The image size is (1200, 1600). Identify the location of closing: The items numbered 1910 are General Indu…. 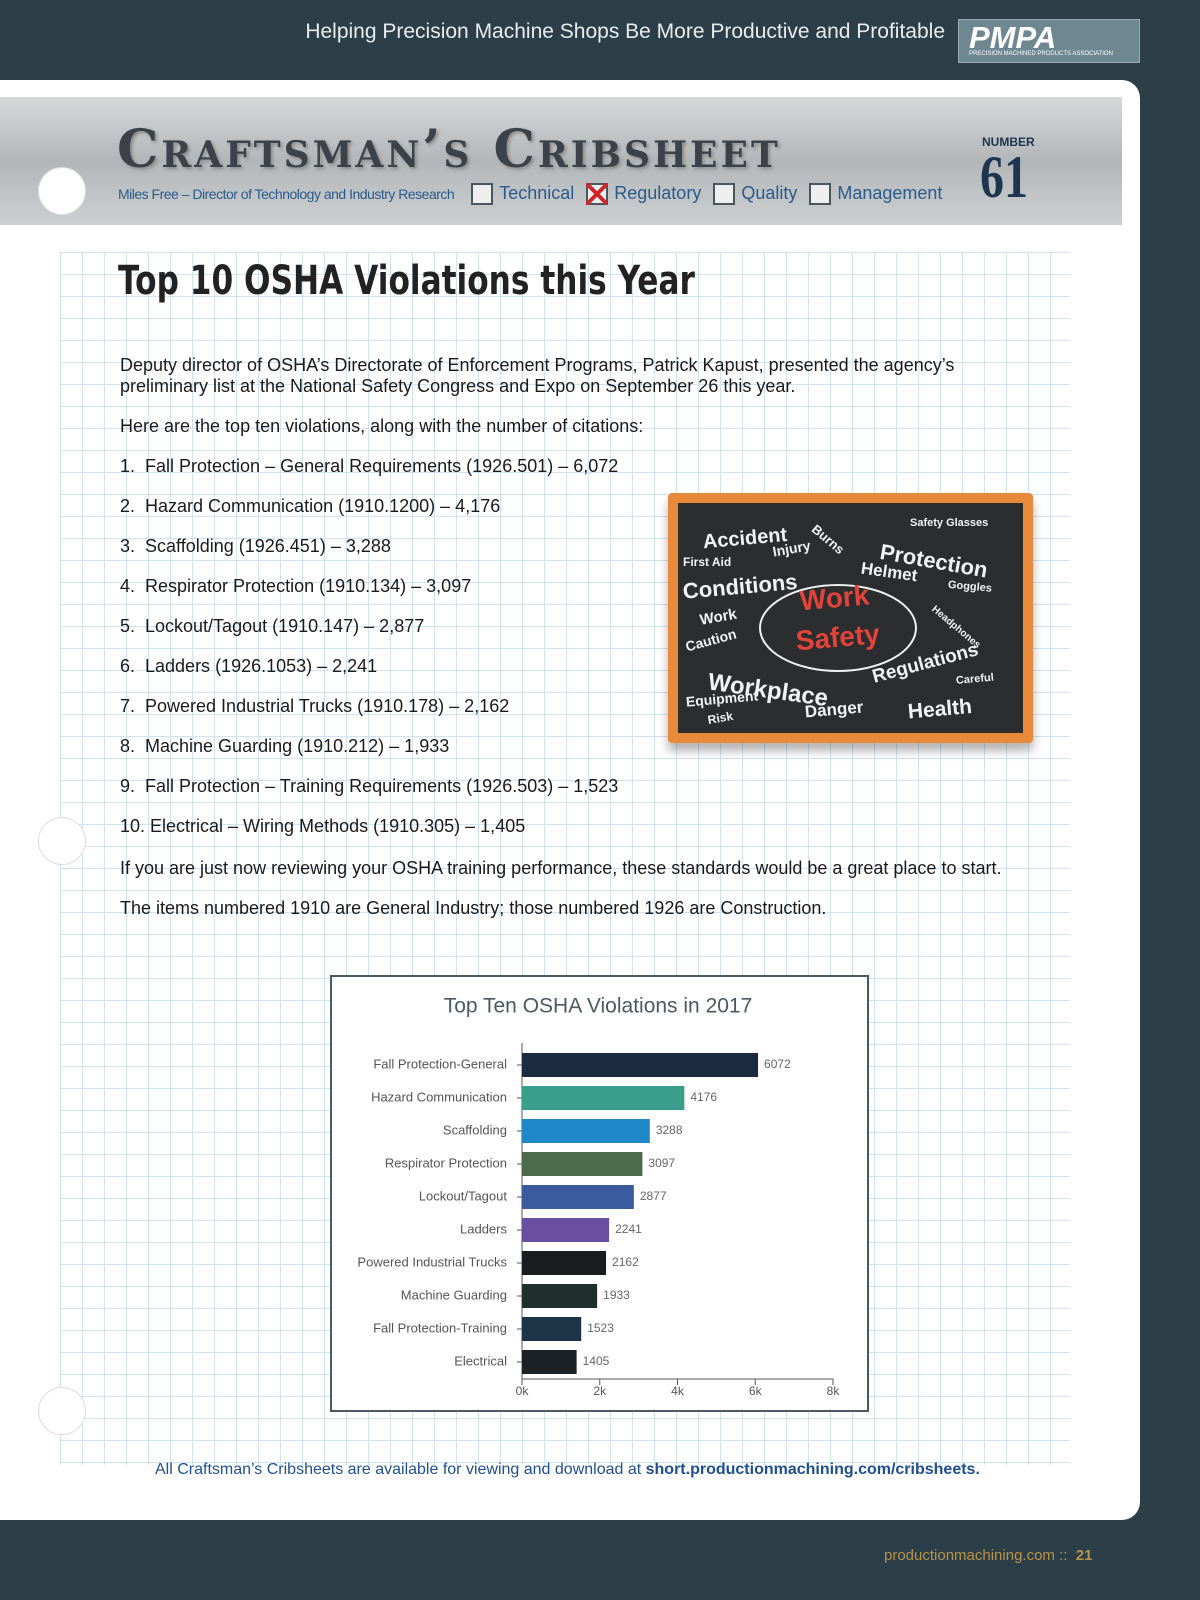
(473, 908).